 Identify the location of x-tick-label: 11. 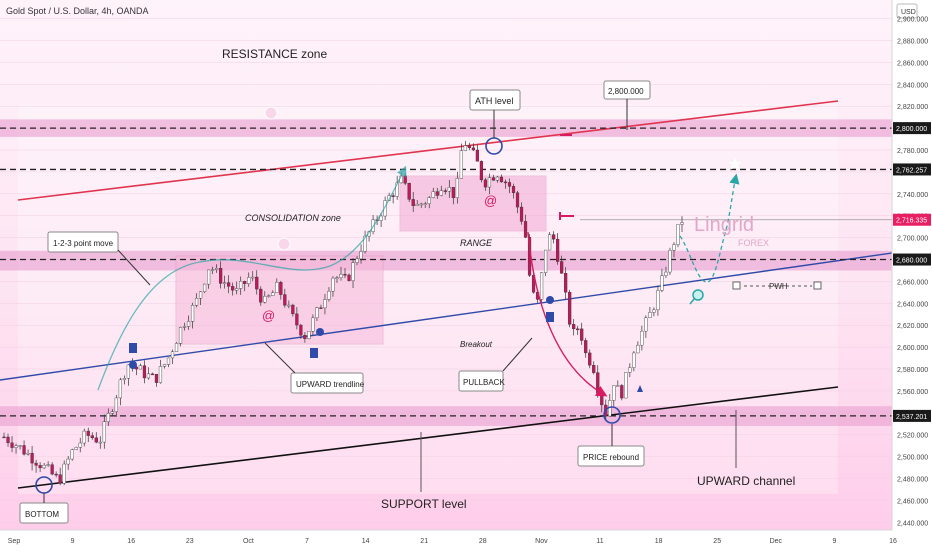
(599, 541).